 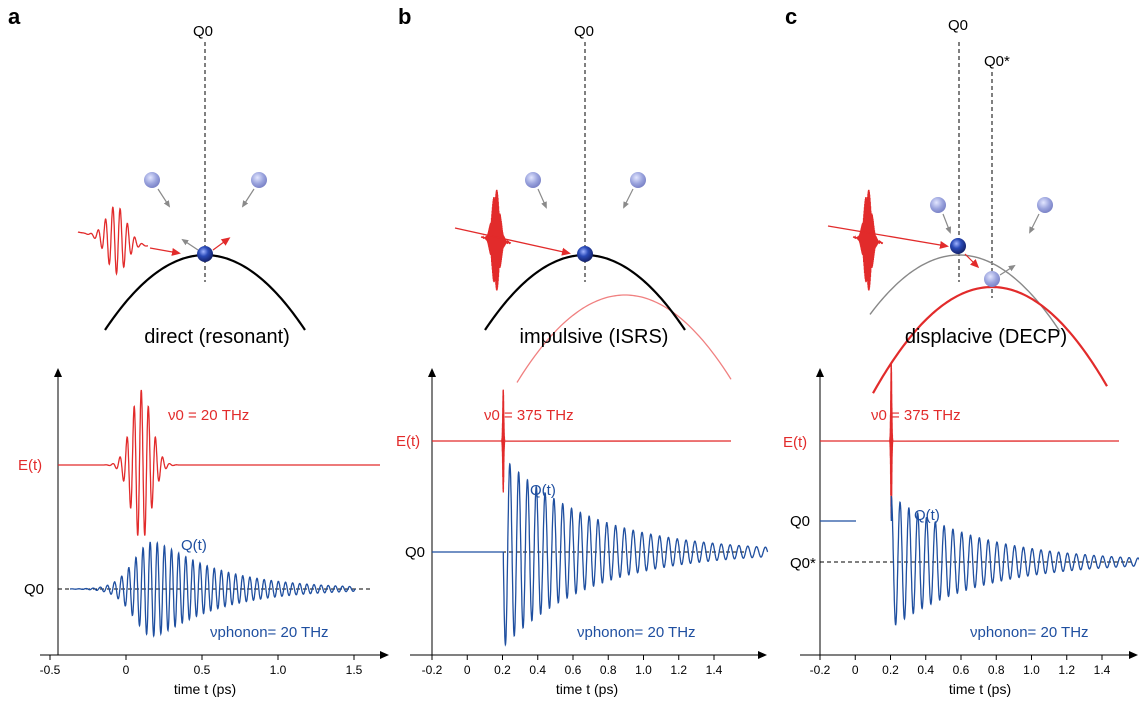 What do you see at coordinates (50, 670) in the screenshot?
I see `x-tick-label: -0.5` at bounding box center [50, 670].